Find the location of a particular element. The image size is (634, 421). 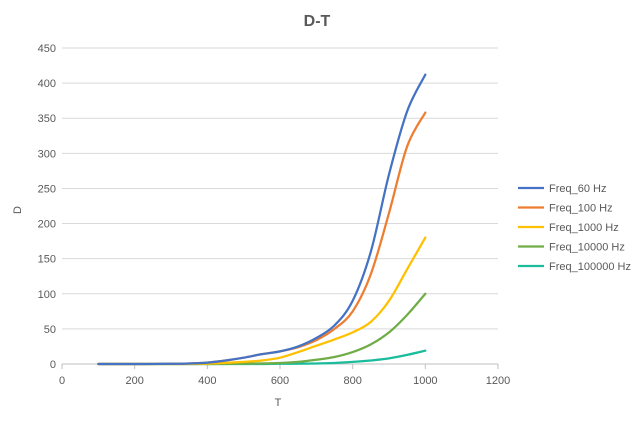

x-tick-label: 200 is located at coordinates (134, 381).